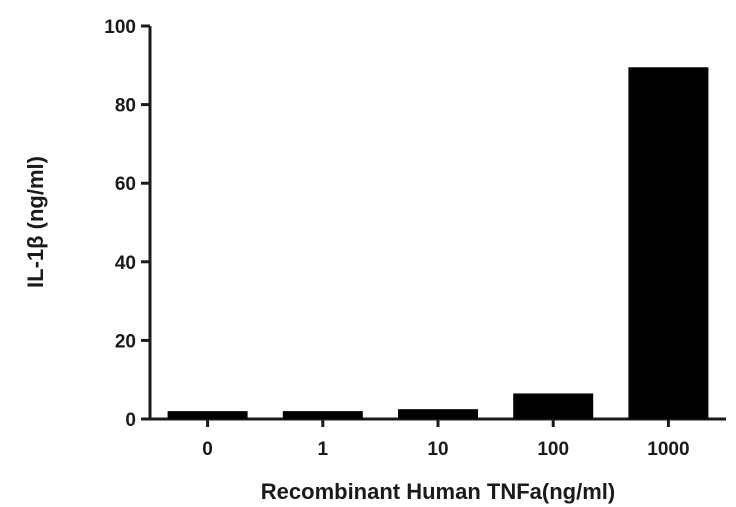  I want to click on x-tick-label: 100, so click(553, 449).